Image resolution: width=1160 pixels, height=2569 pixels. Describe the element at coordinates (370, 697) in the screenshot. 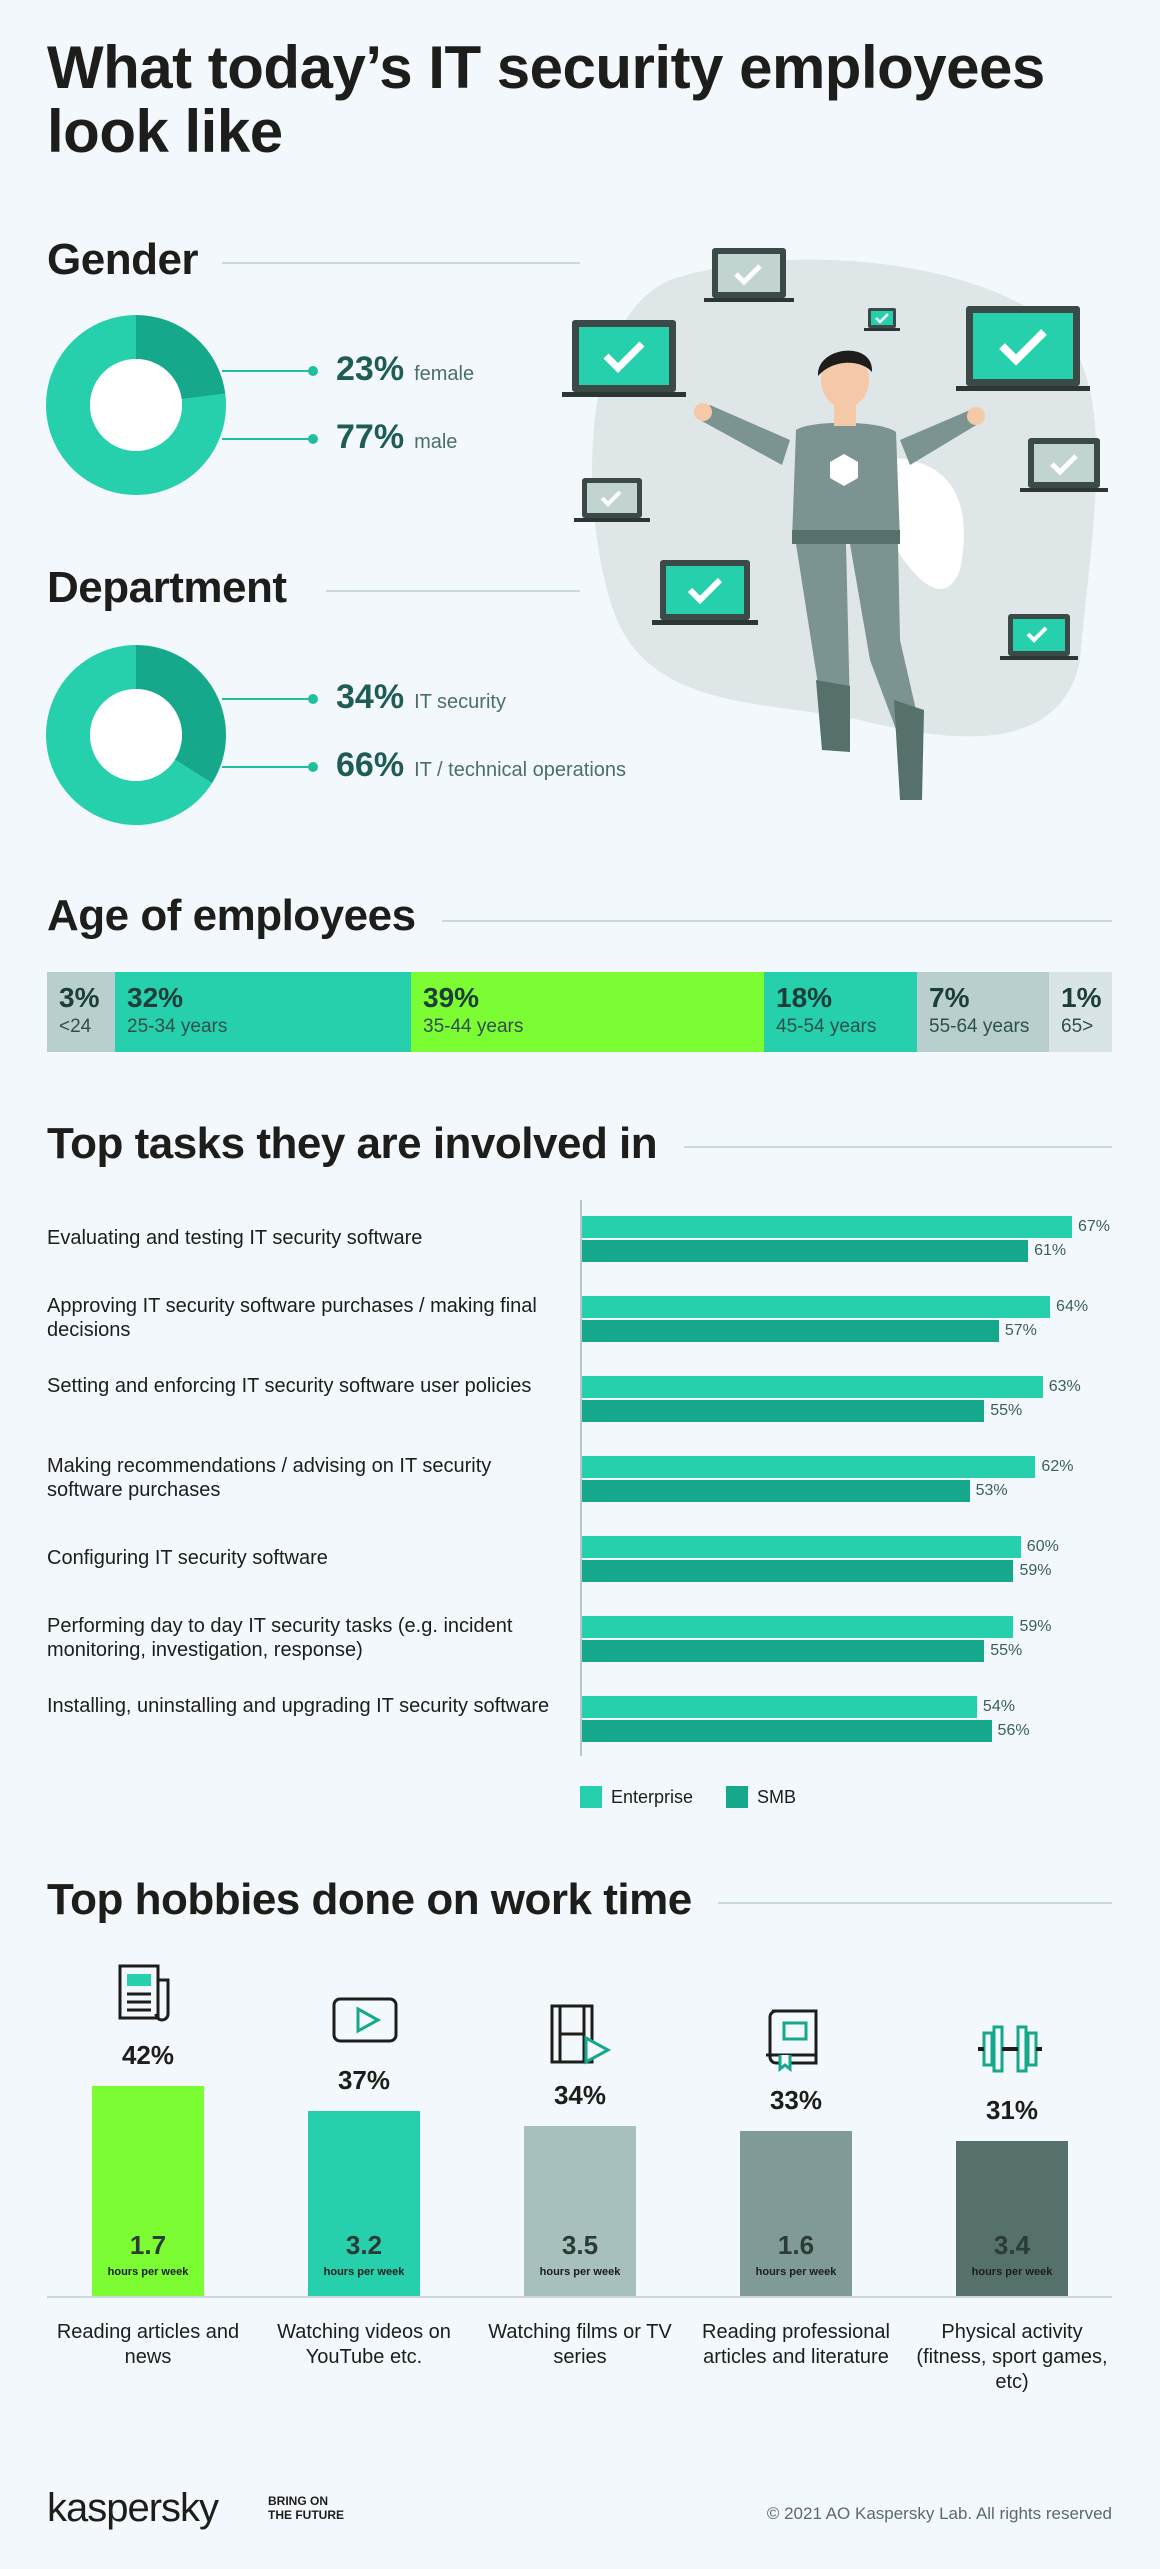

I see `pct-value: 34%` at that location.